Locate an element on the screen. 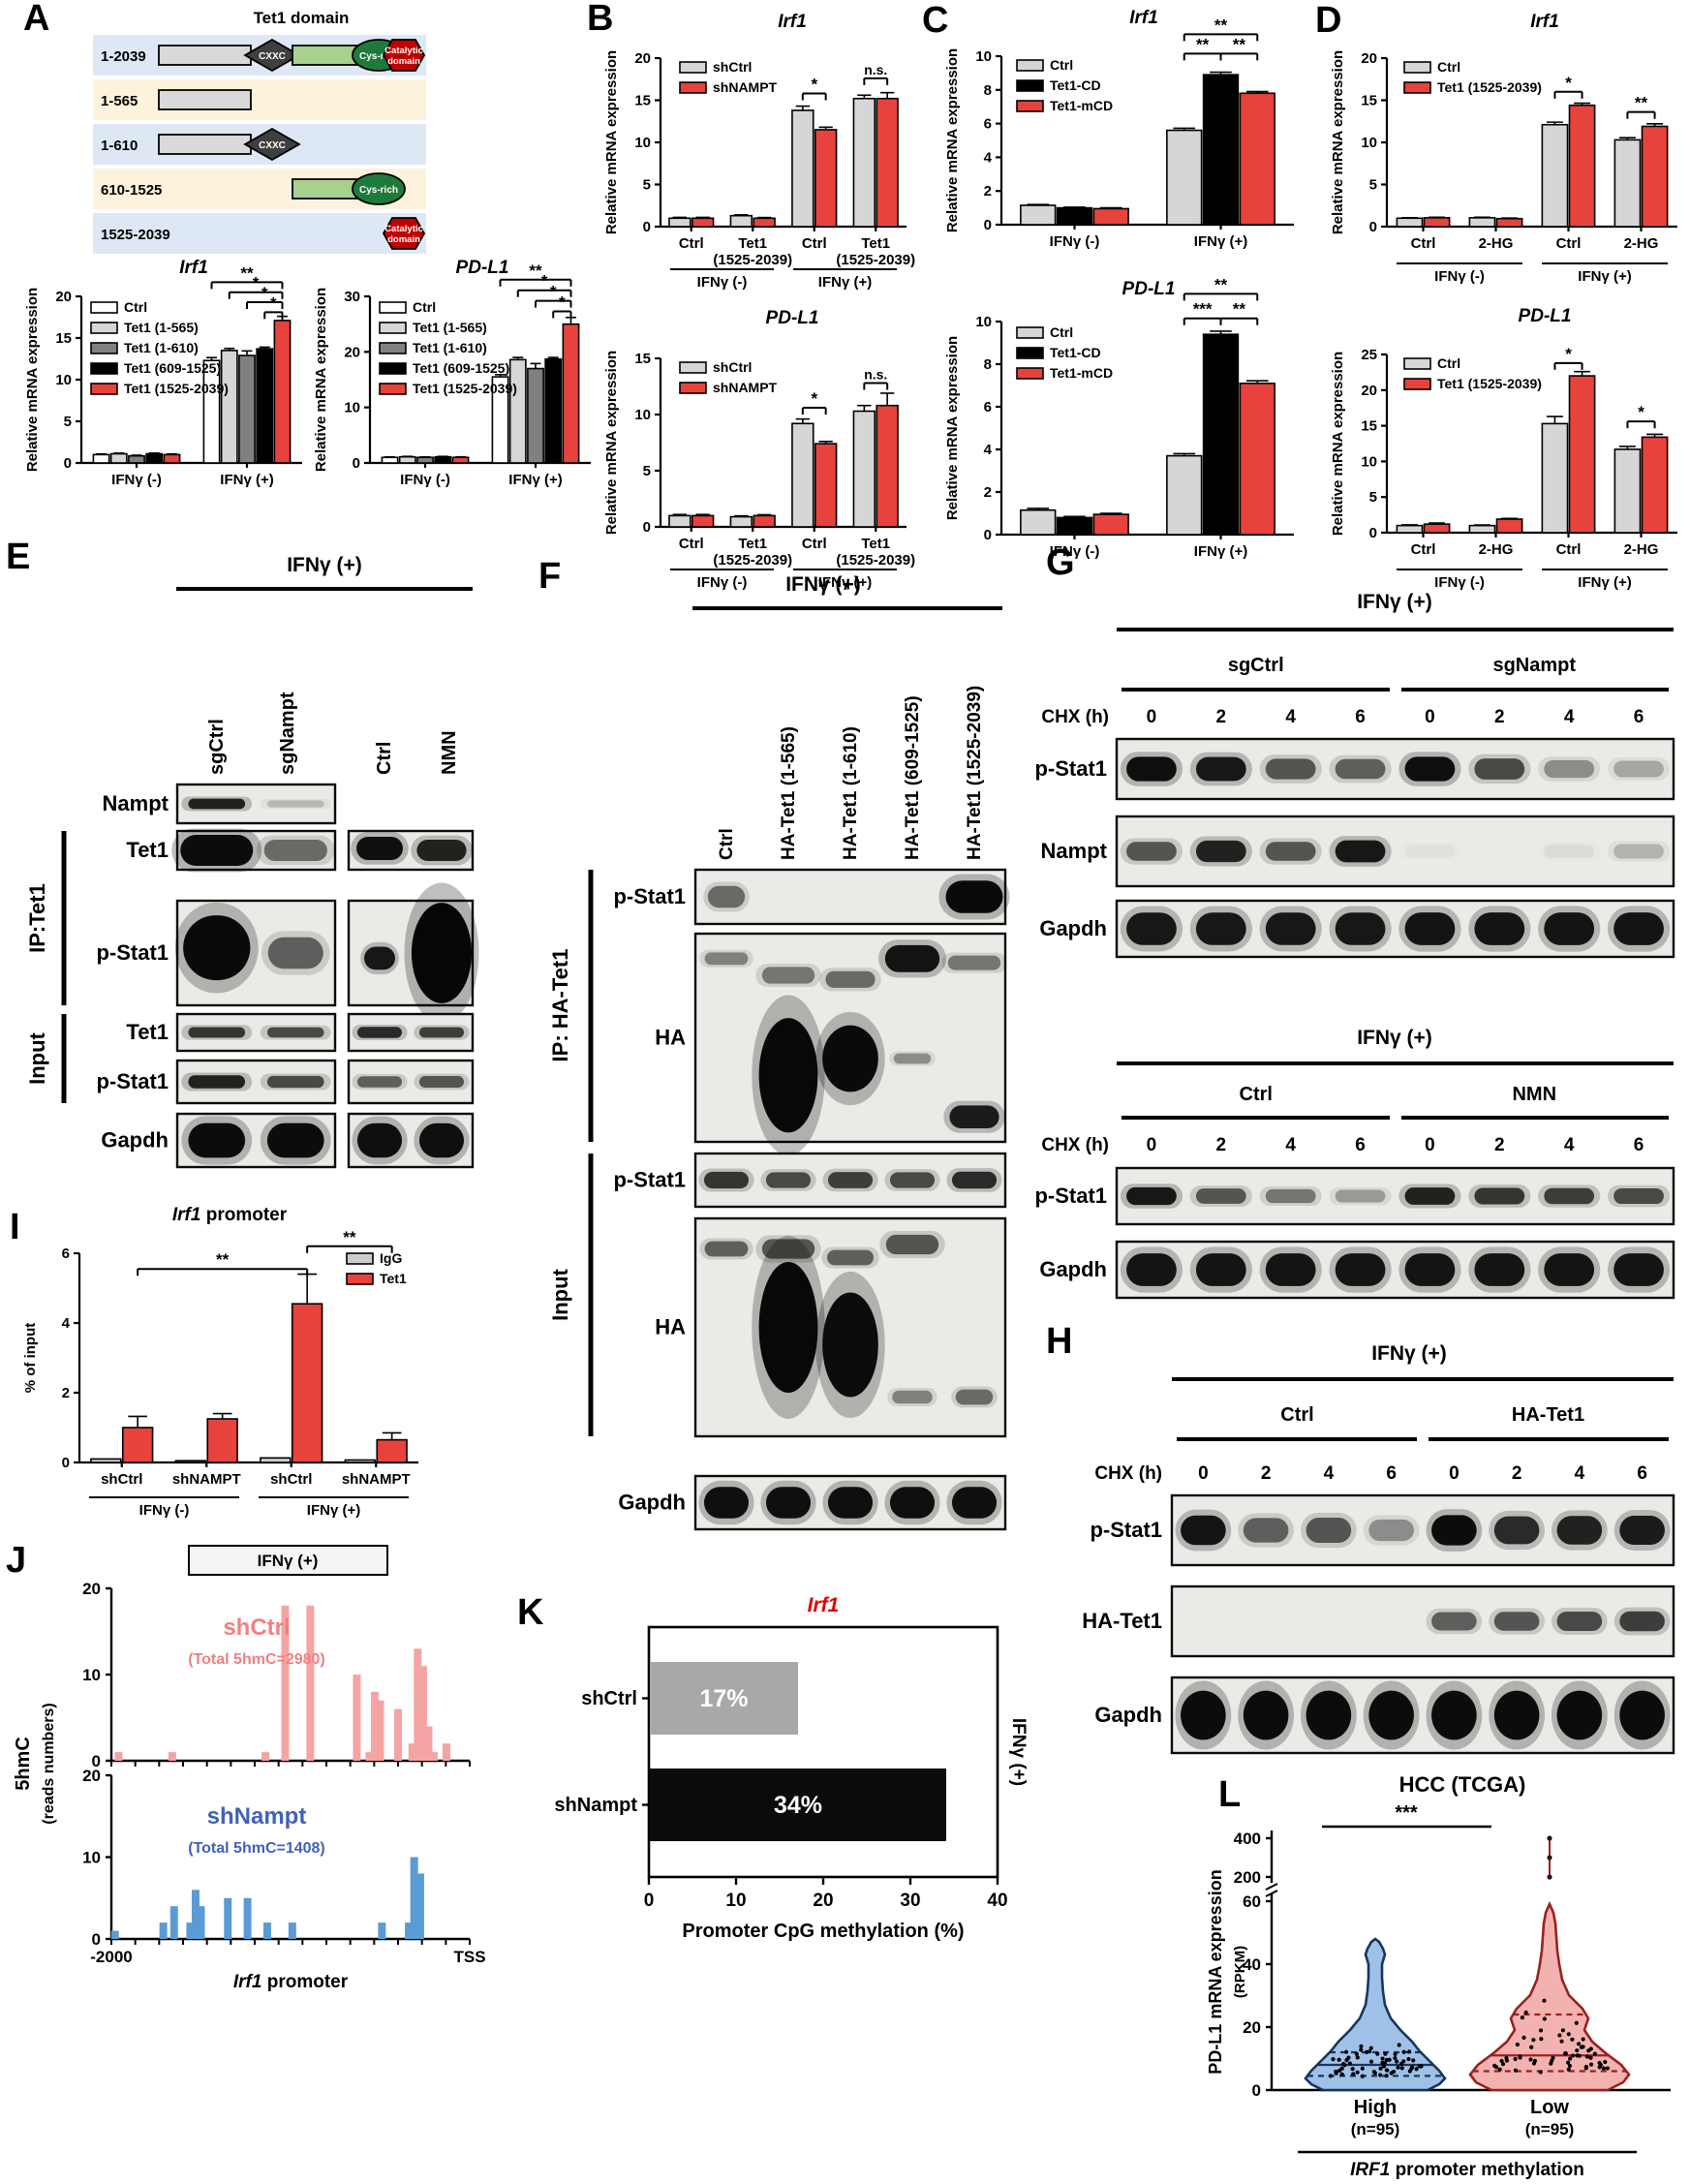  group-label: shNAMPT is located at coordinates (376, 1480).